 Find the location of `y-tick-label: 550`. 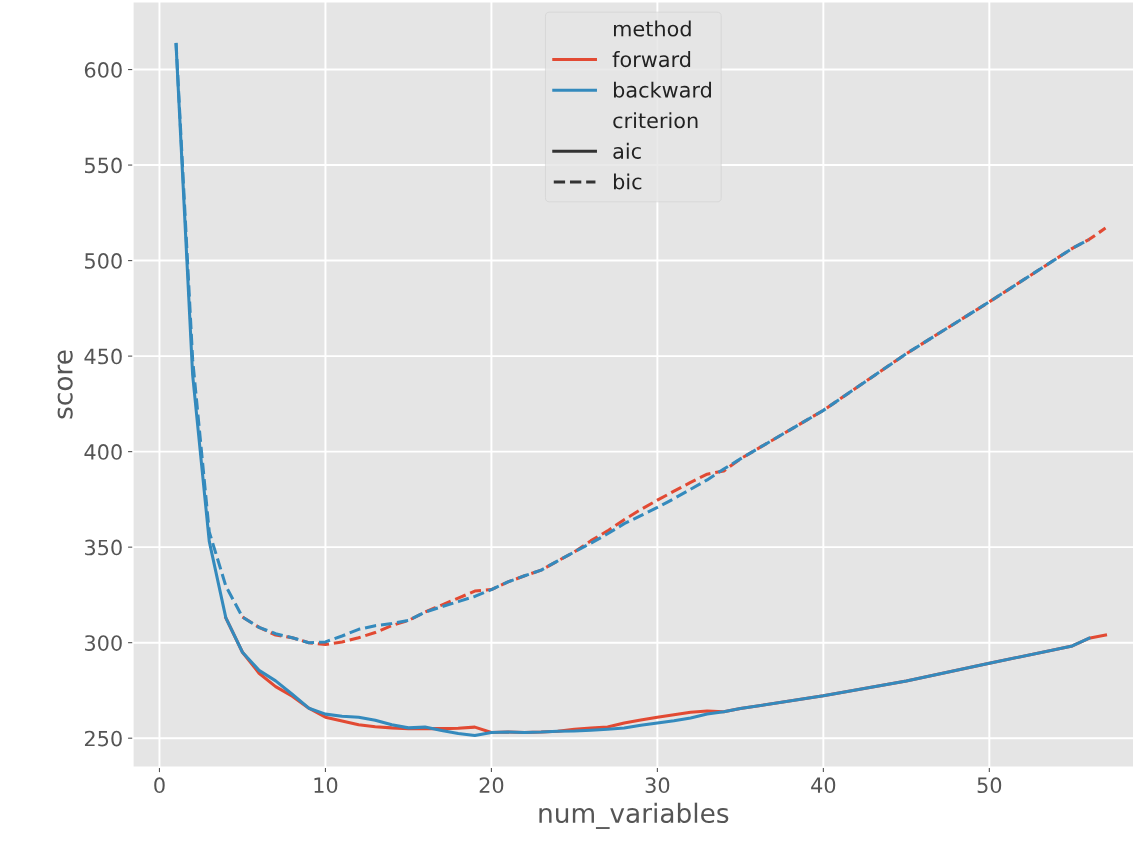

y-tick-label: 550 is located at coordinates (103, 165).